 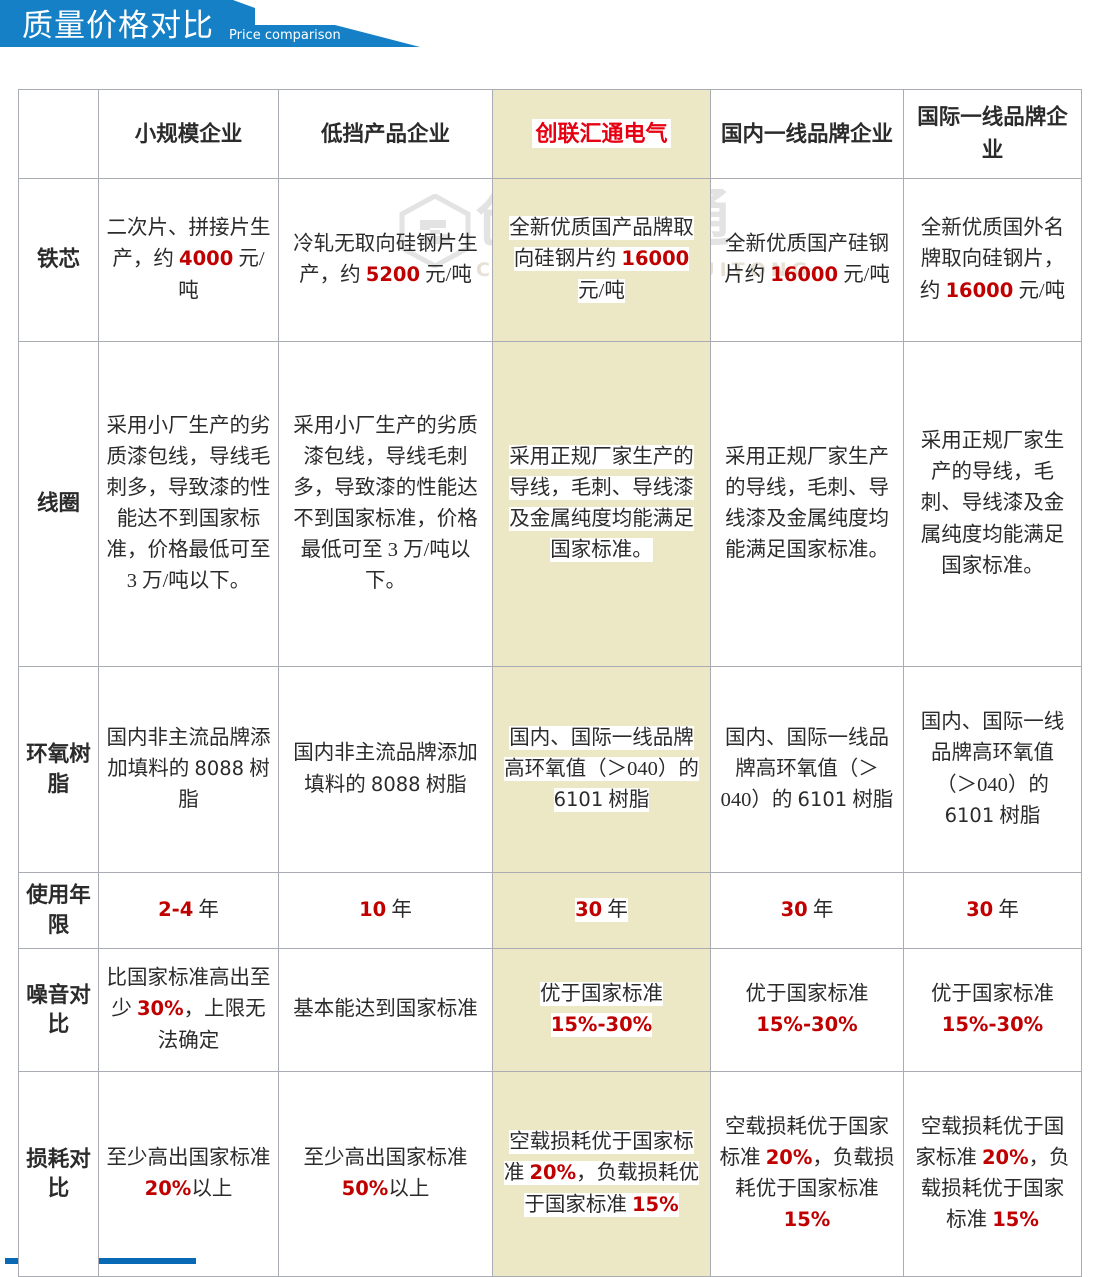 I want to click on column-header-lowend: 低挡产品企业, so click(x=385, y=134).